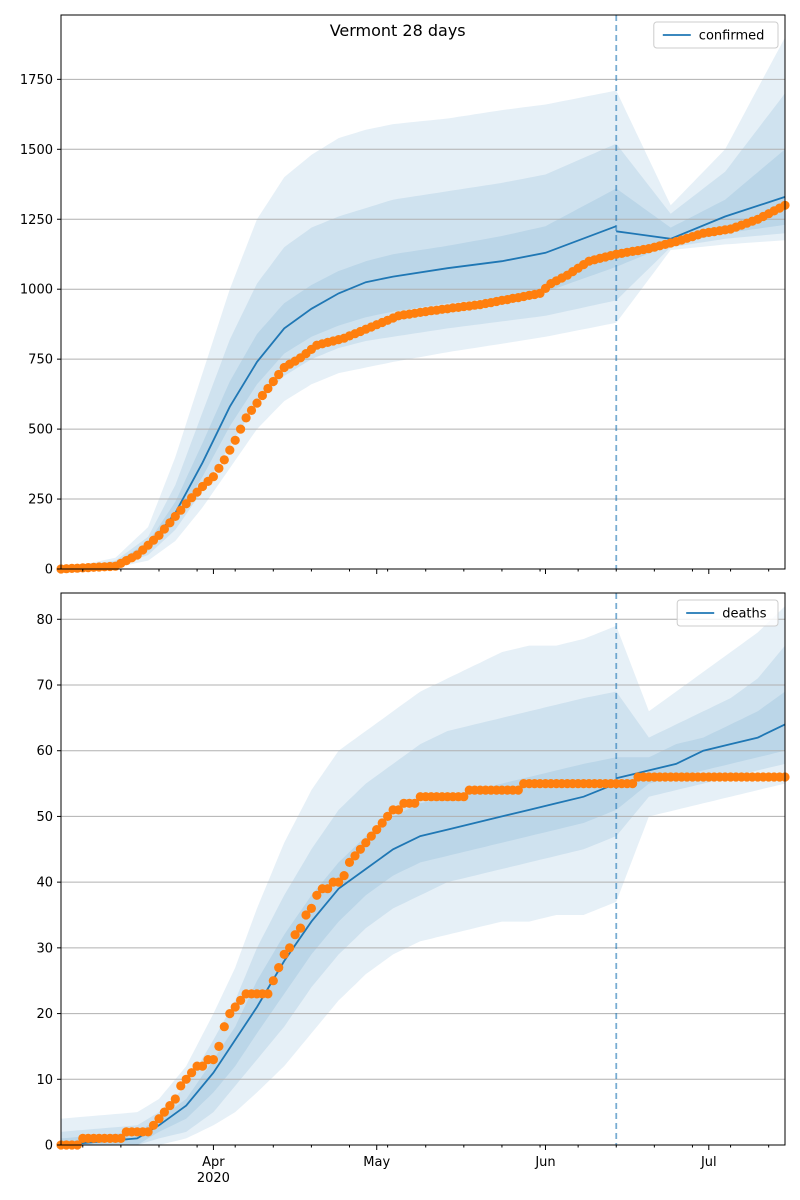 The image size is (800, 1200). I want to click on y-tick-label: 80, so click(44, 620).